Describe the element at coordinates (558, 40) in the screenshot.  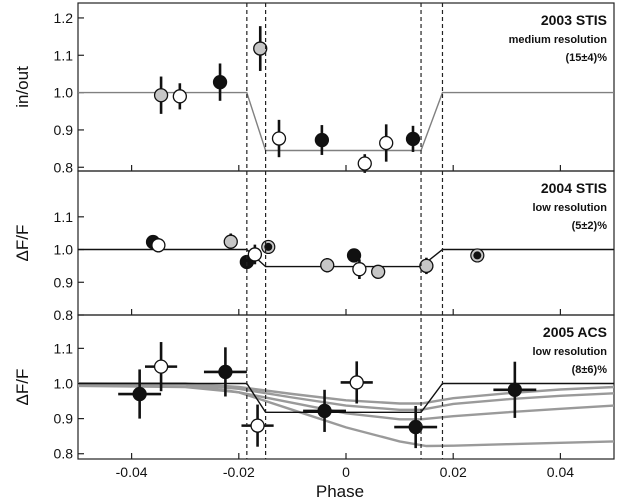
I see `panel-subtitle: medium resolution` at that location.